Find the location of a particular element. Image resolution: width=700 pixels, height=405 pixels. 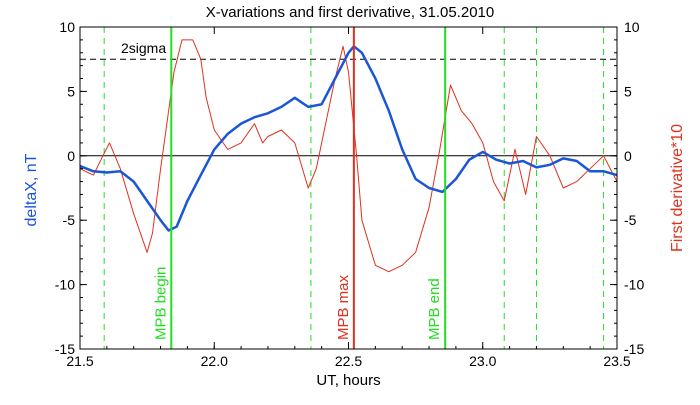

y-right-tick-label-0: -15 is located at coordinates (634, 349).